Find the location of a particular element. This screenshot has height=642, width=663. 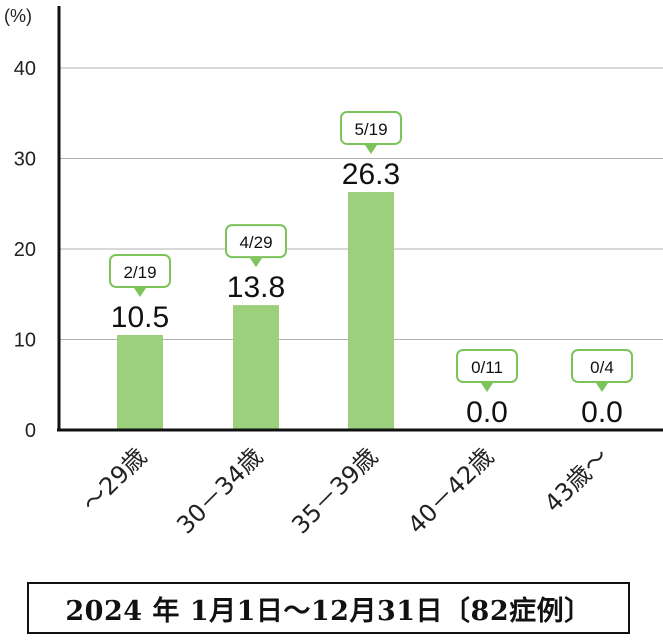

y-tick-label: 30 is located at coordinates (25, 160).